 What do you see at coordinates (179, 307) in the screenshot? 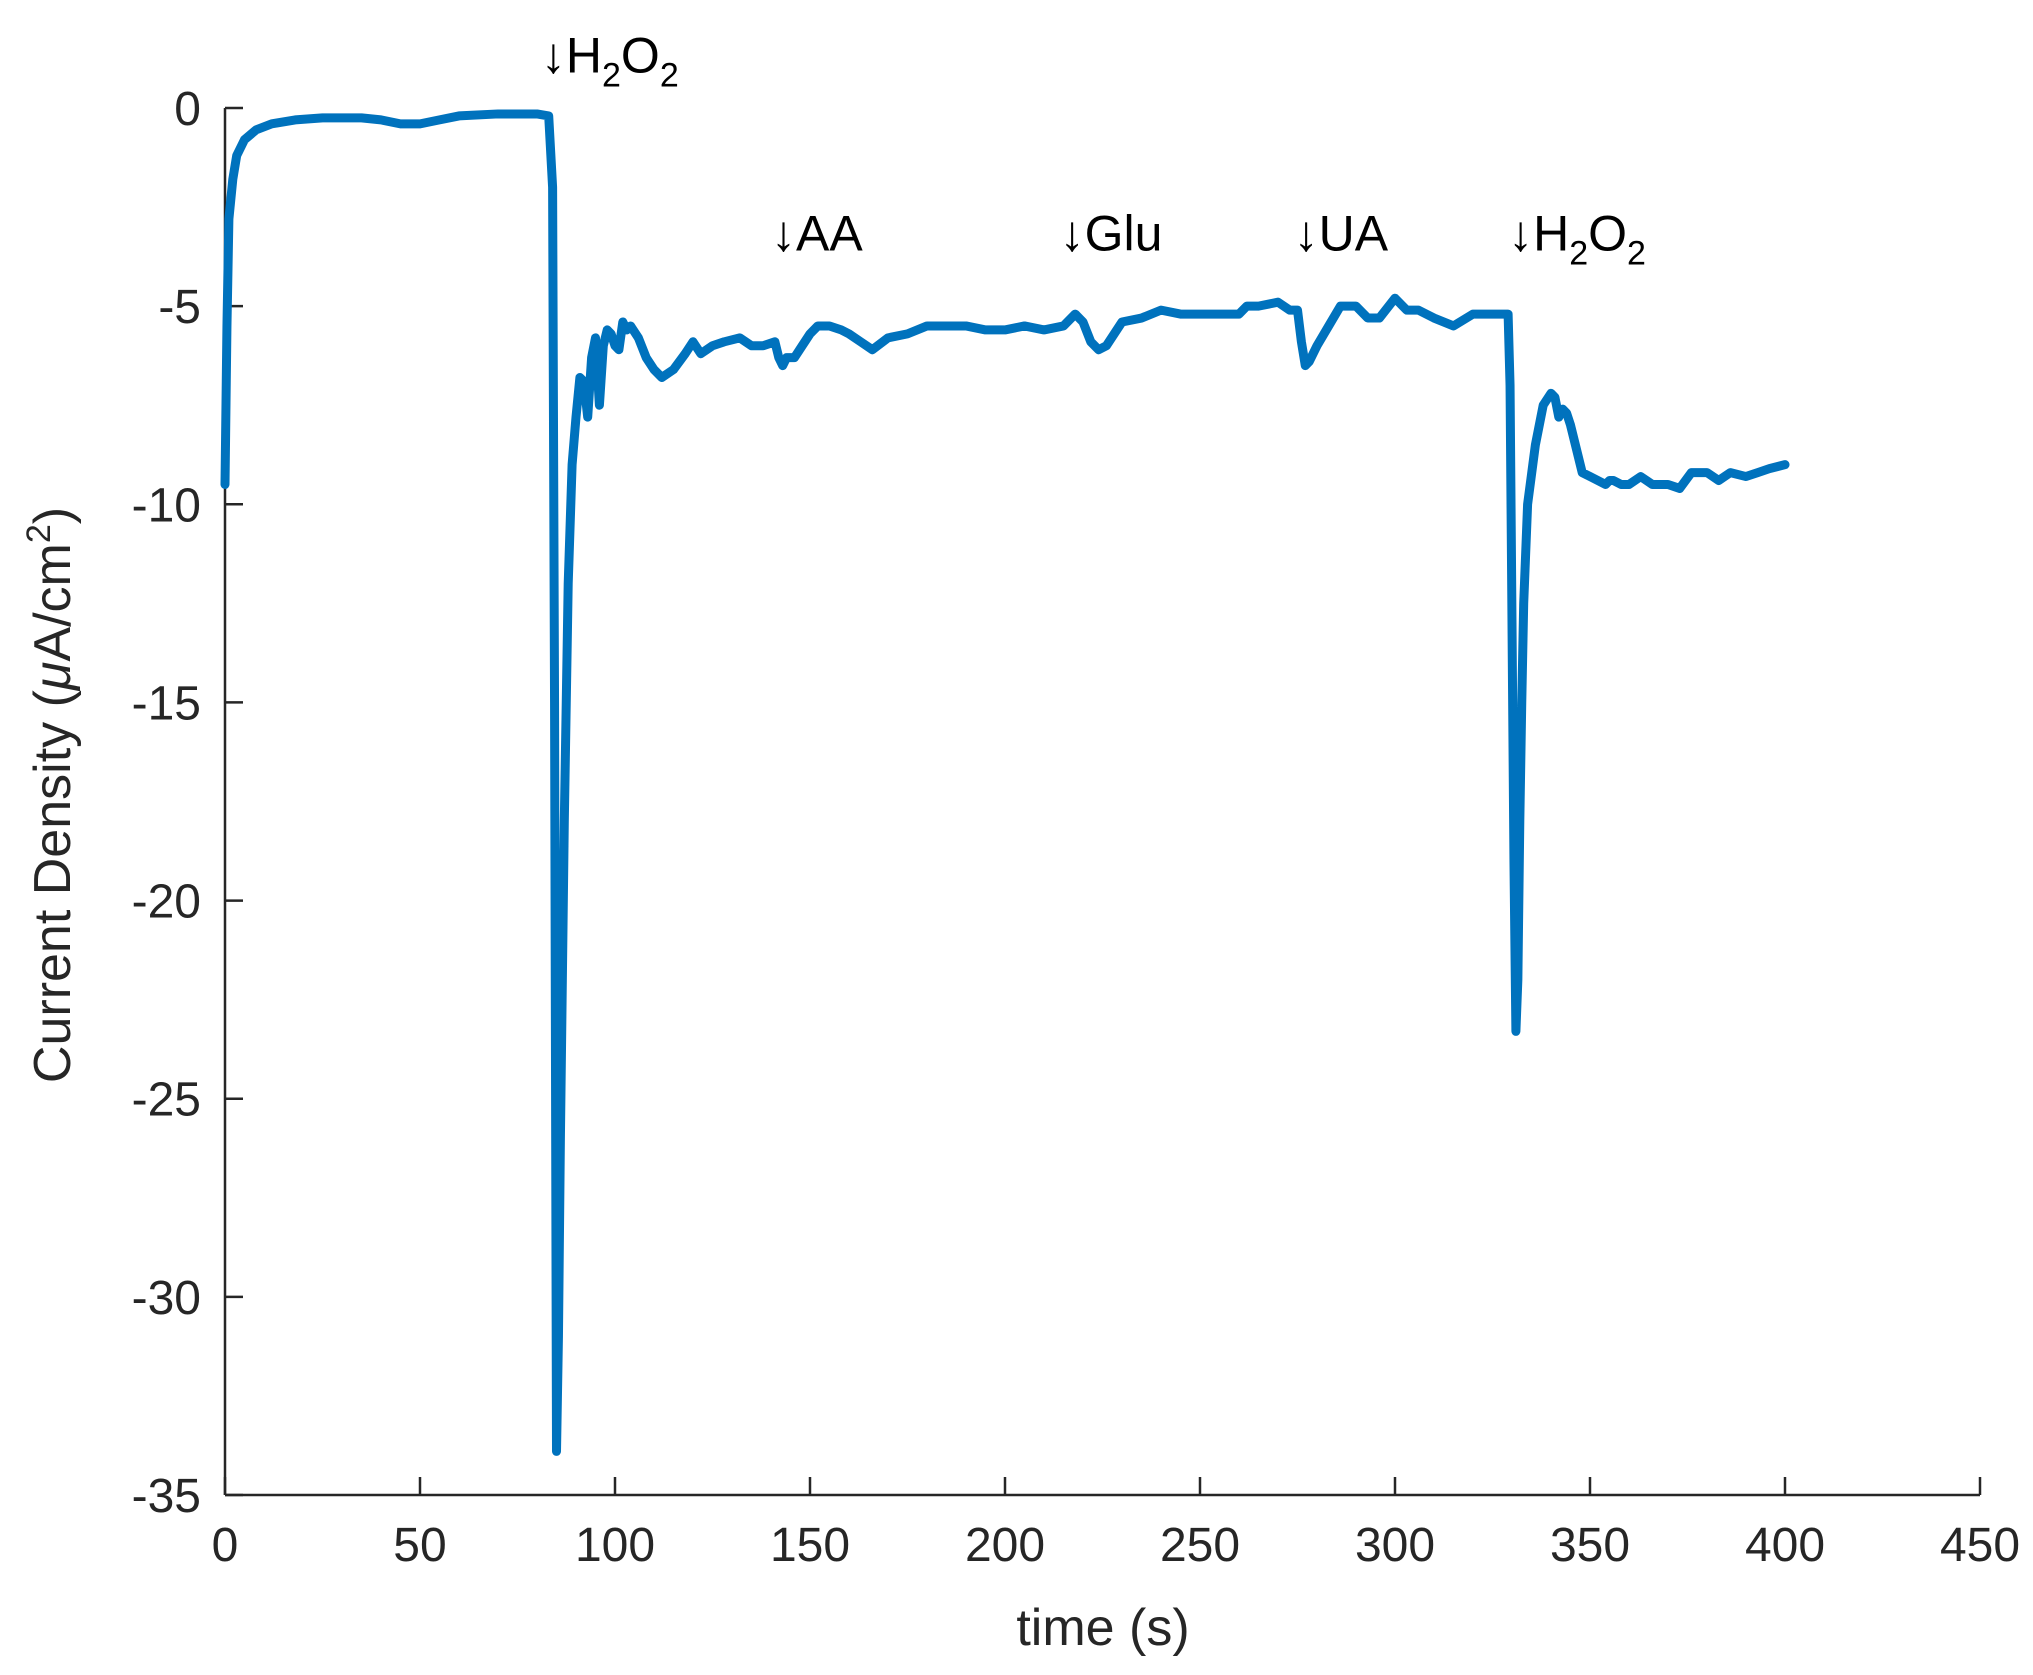
I see `y-tick-label: -5` at bounding box center [179, 307].